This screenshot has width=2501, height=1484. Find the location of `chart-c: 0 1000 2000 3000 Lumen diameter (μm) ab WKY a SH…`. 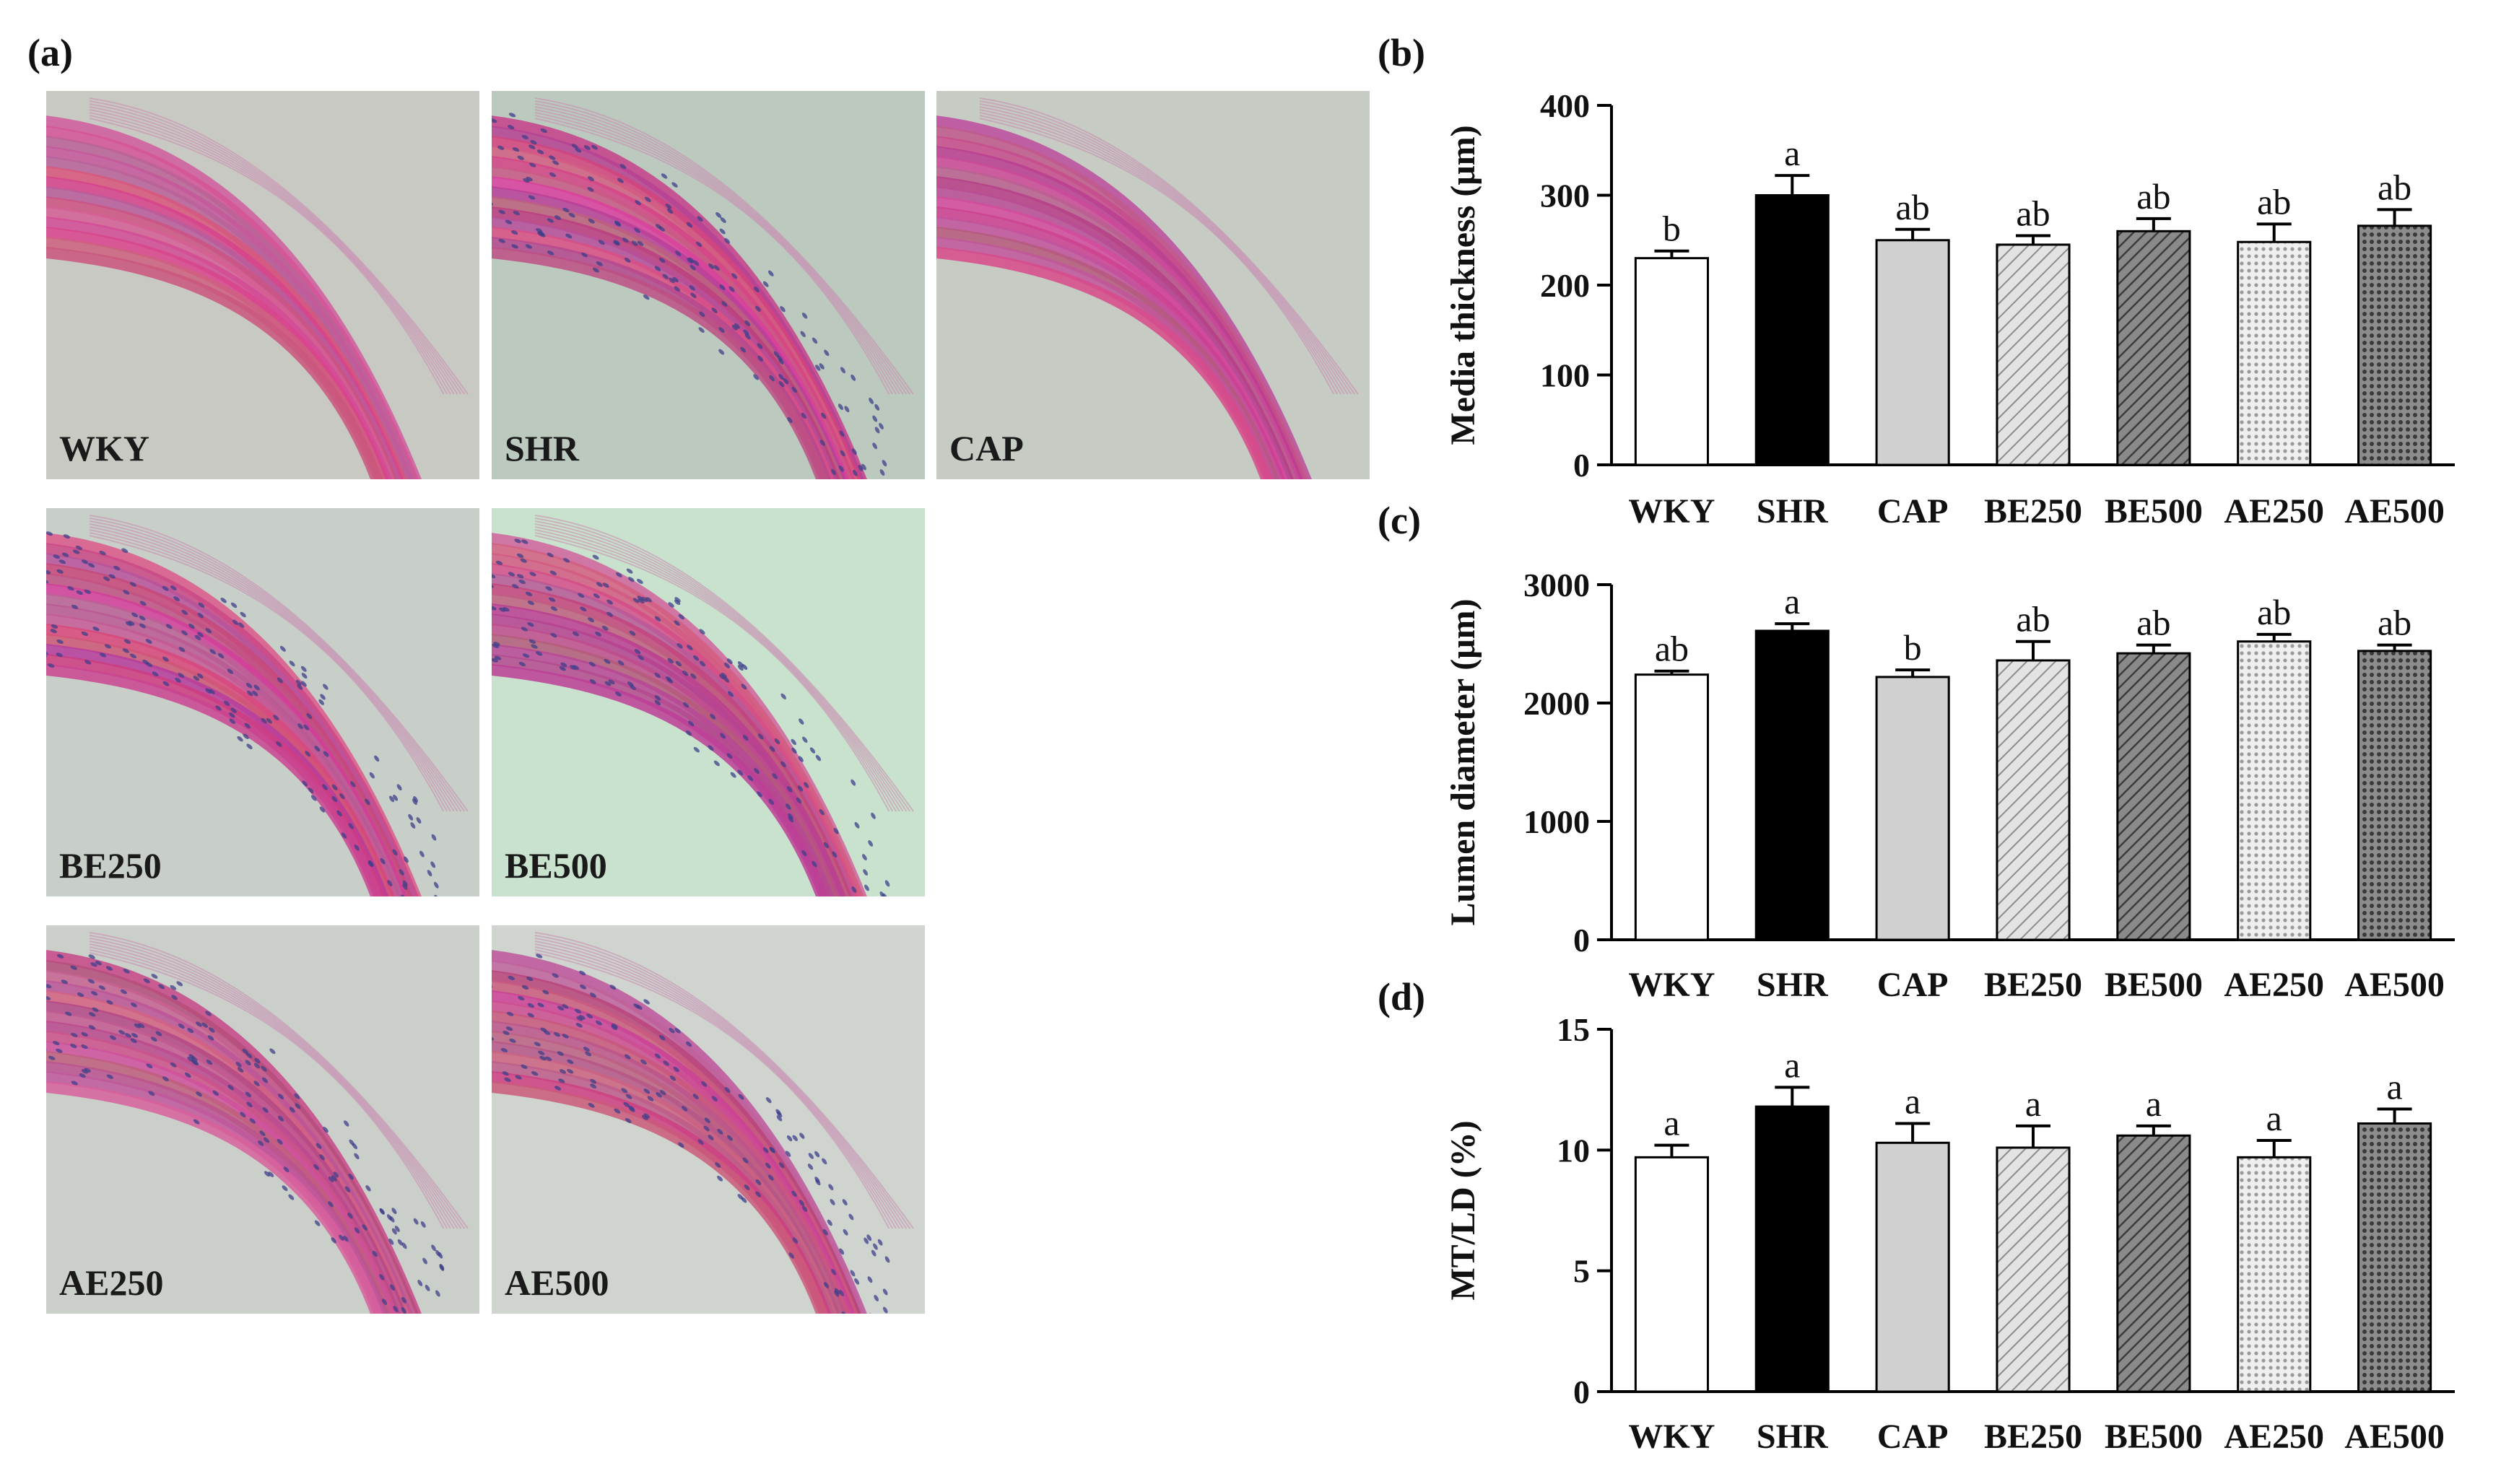

chart-c: 0 1000 2000 3000 Lumen diameter (μm) ab WKY a SH… is located at coordinates (1949, 785).